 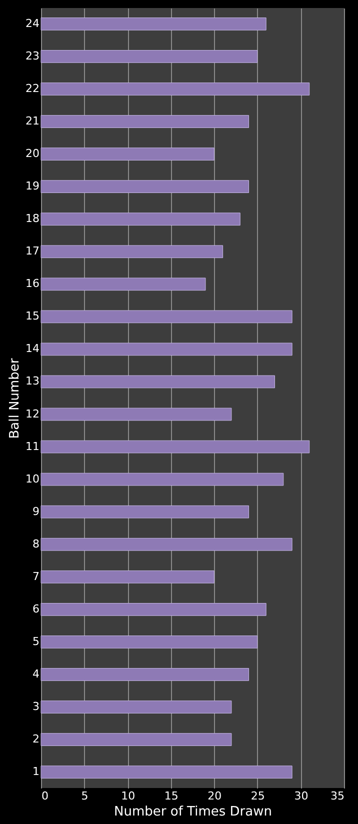 I want to click on y-tick-label: 16, so click(x=33, y=283).